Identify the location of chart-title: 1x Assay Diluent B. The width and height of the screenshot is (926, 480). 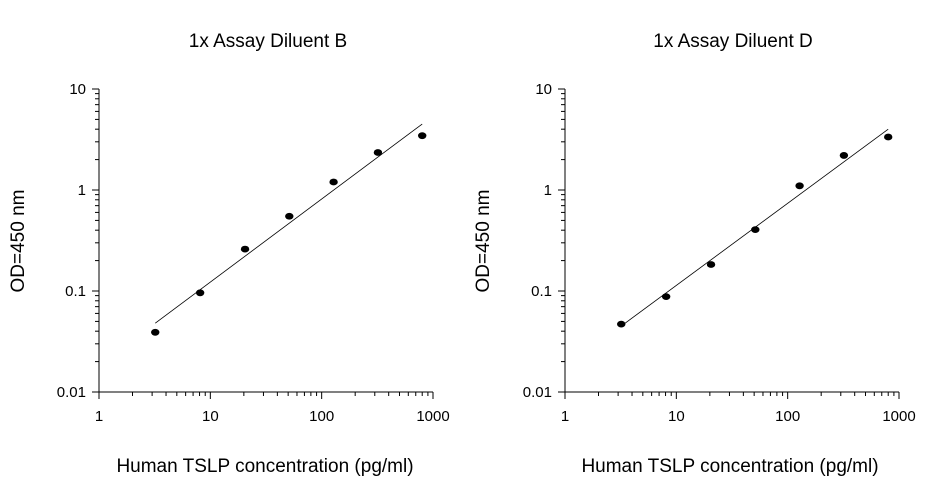
(268, 41).